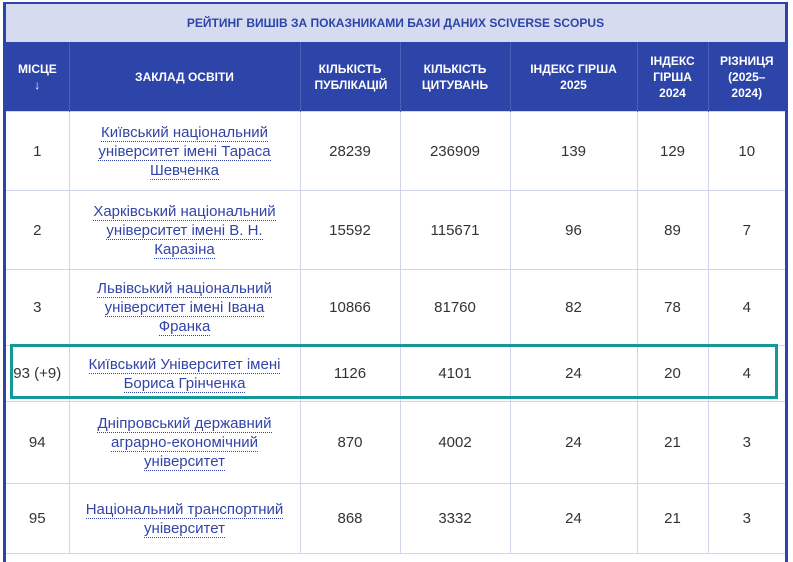 This screenshot has height=562, width=793. I want to click on hindex-2024-cell: 129, so click(672, 151).